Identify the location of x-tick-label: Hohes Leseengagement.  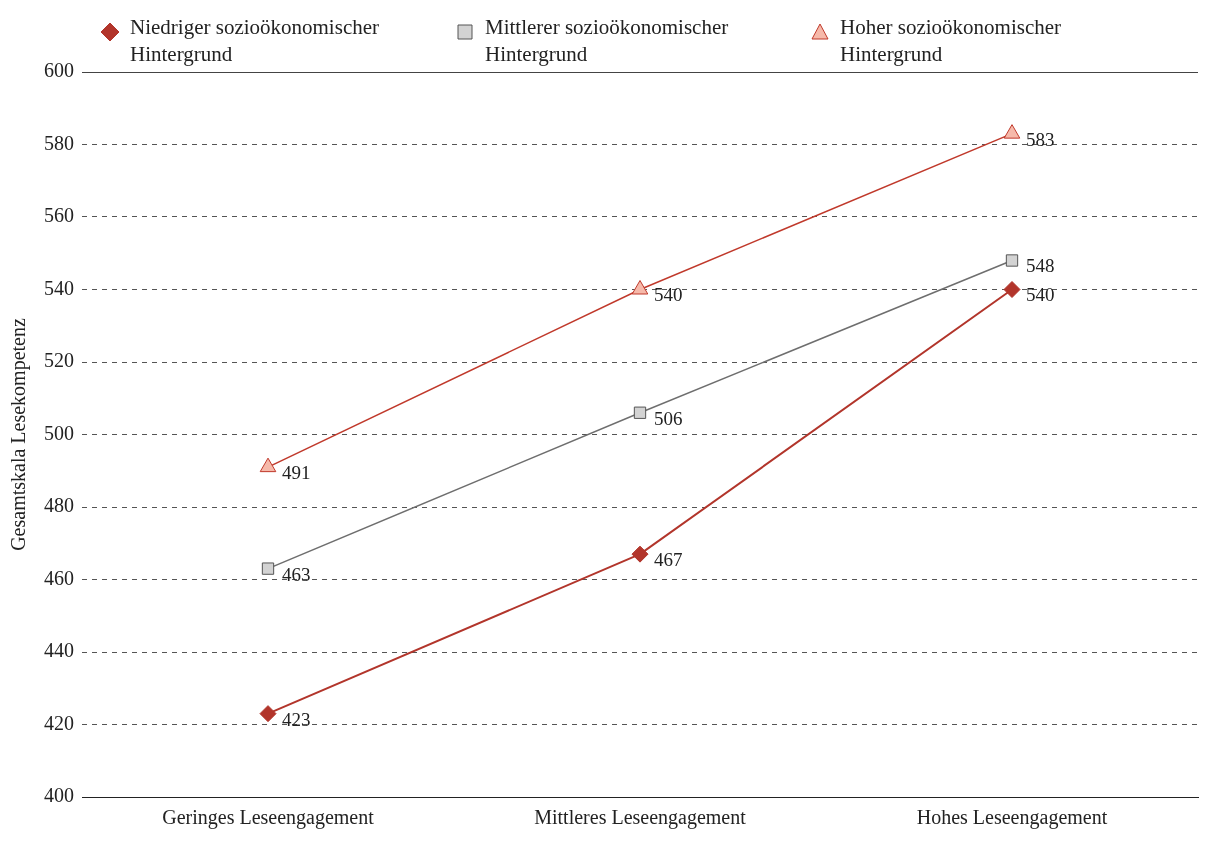
(1012, 818).